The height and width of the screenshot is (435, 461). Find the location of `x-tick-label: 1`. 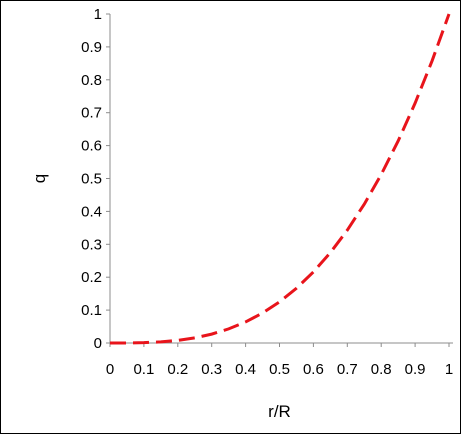

x-tick-label: 1 is located at coordinates (449, 369).